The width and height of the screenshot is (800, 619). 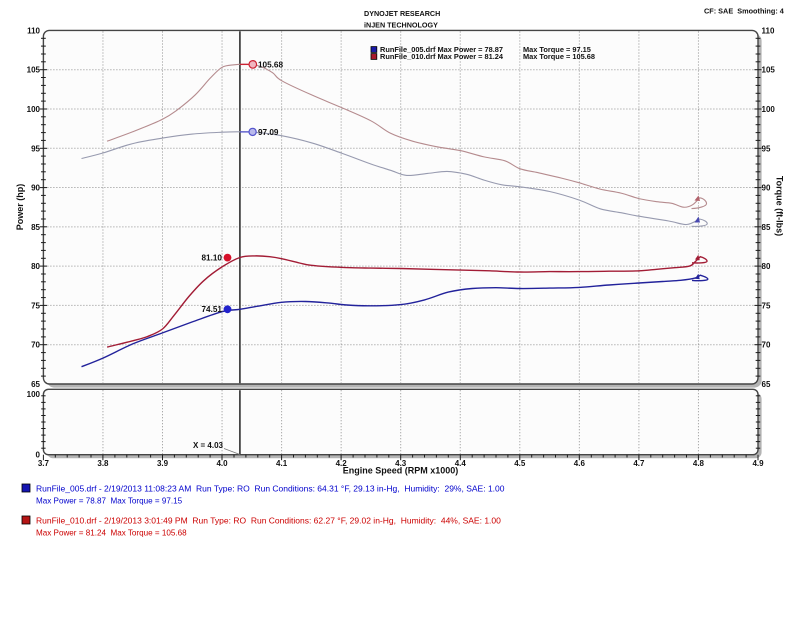 I want to click on svg-text: 3.8, so click(x=103, y=463).